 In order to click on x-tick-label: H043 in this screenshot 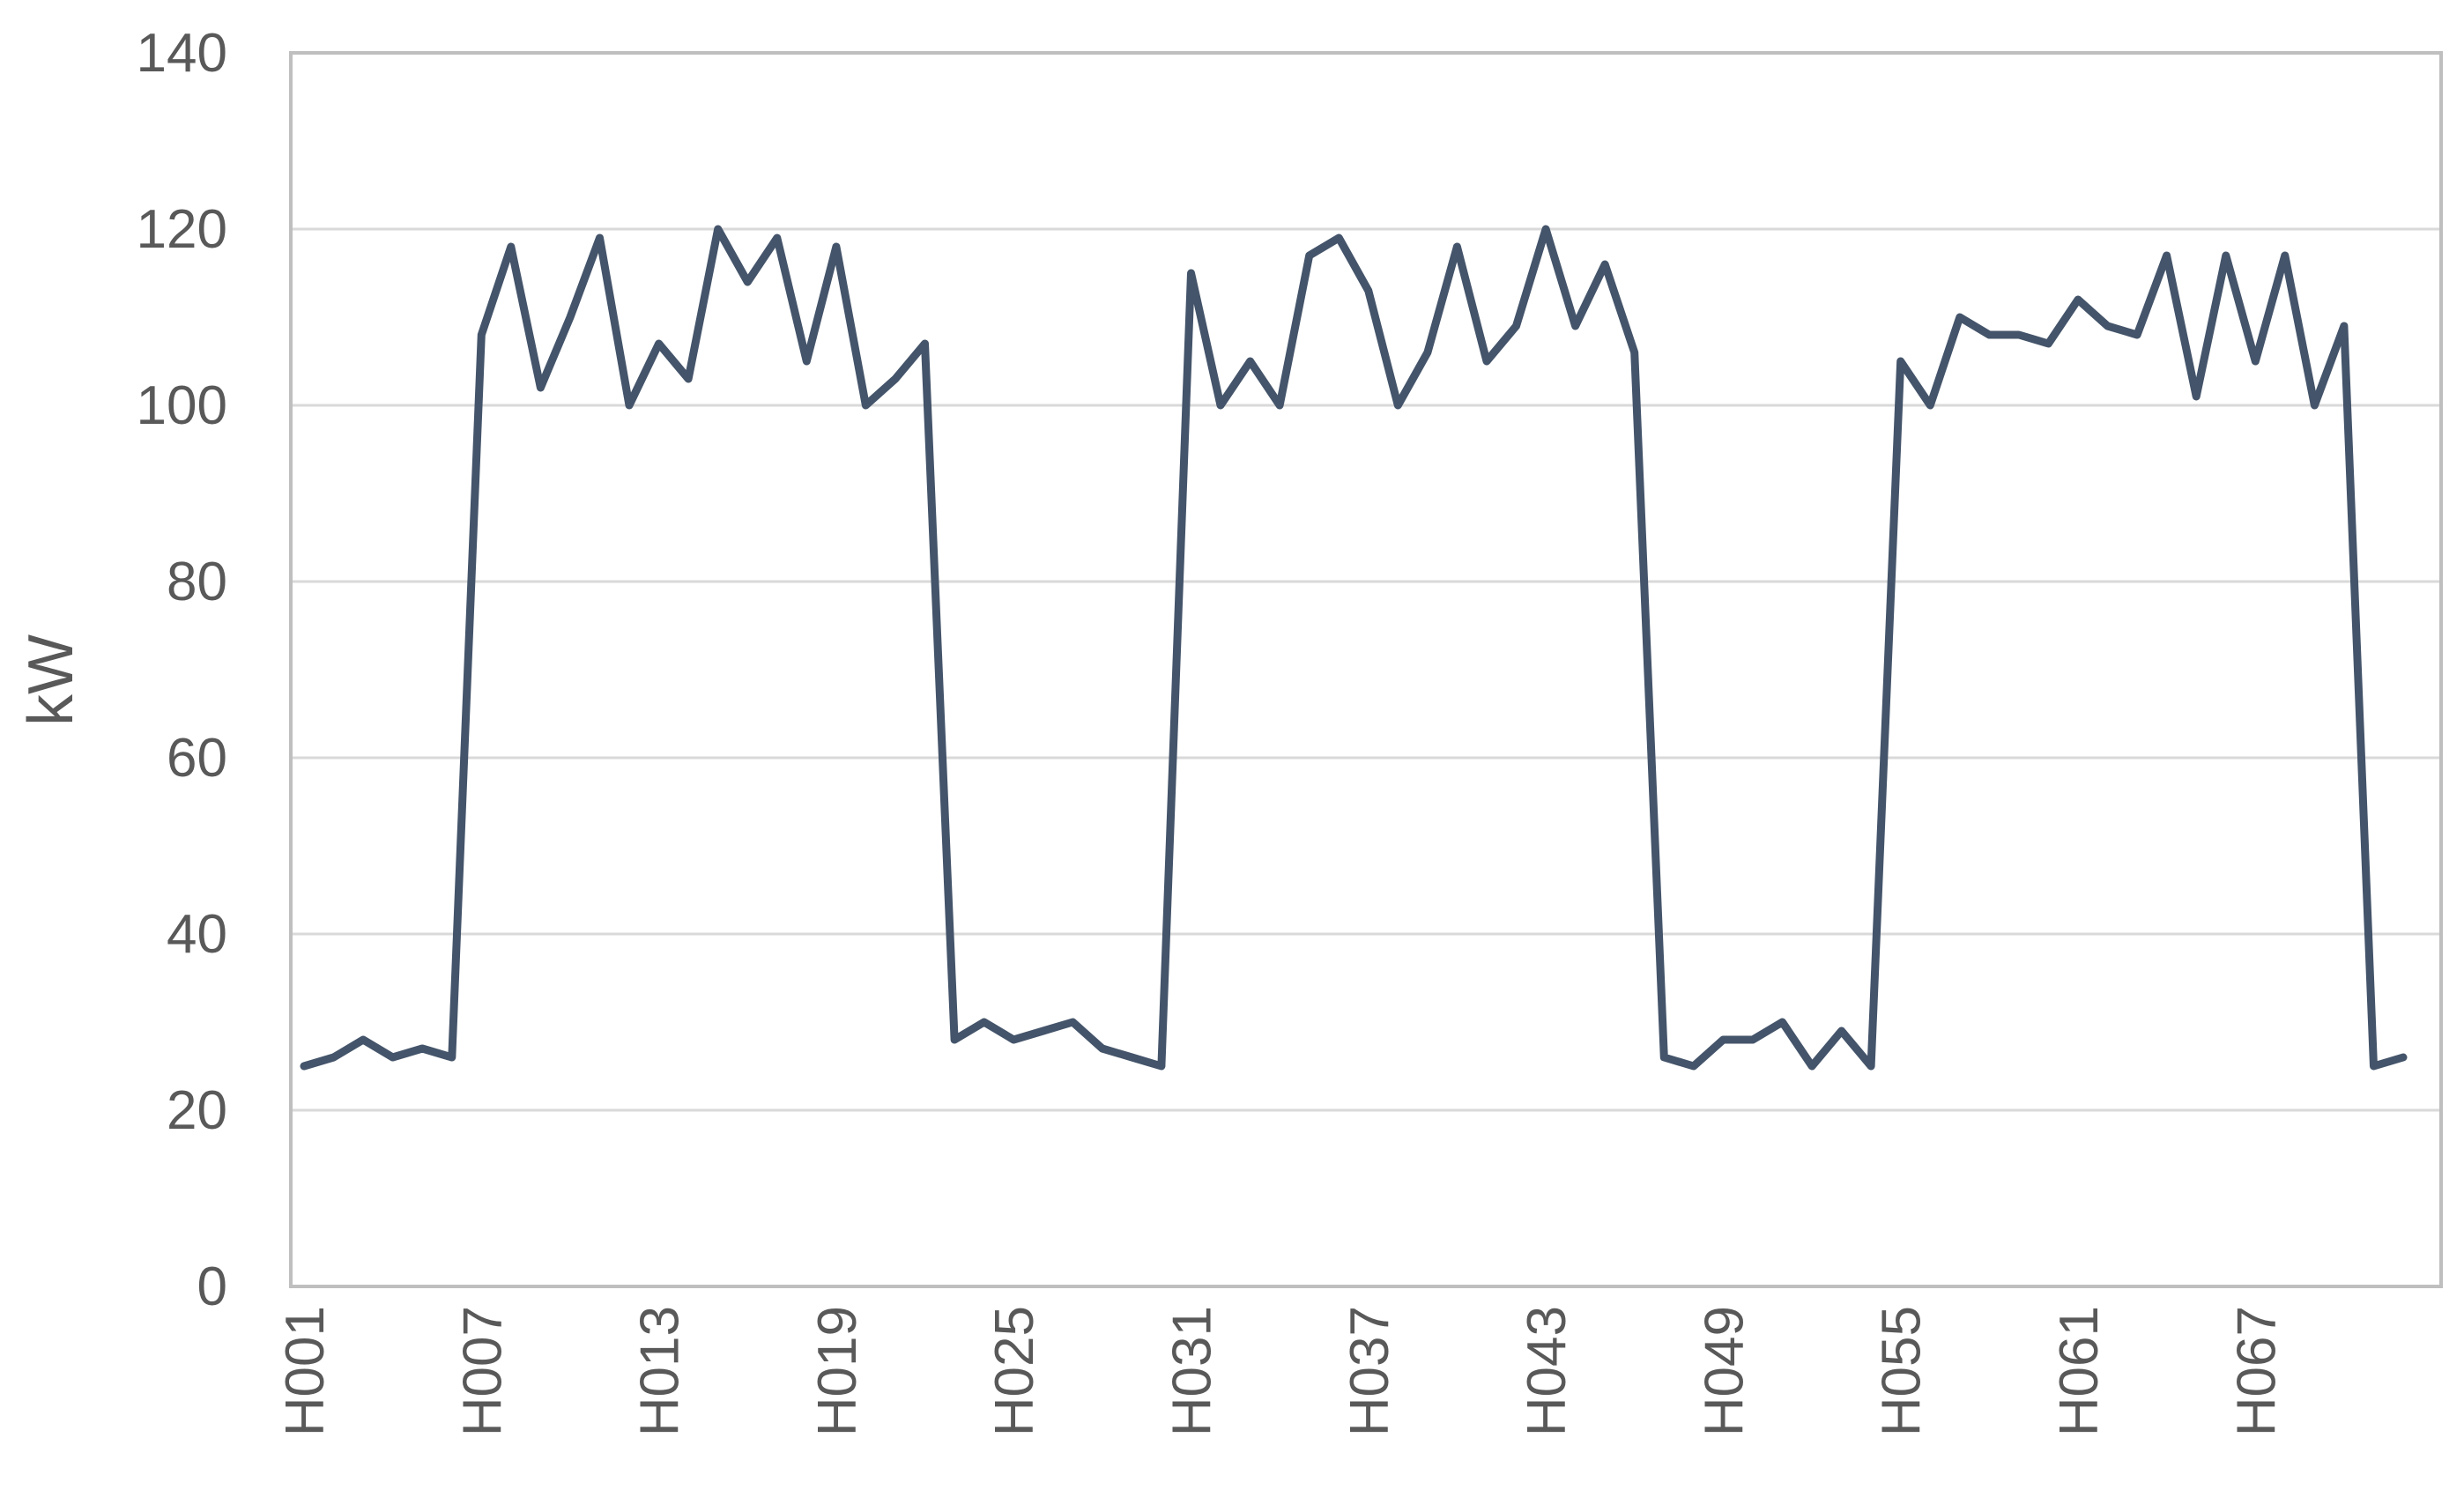, I will do `click(1547, 1371)`.